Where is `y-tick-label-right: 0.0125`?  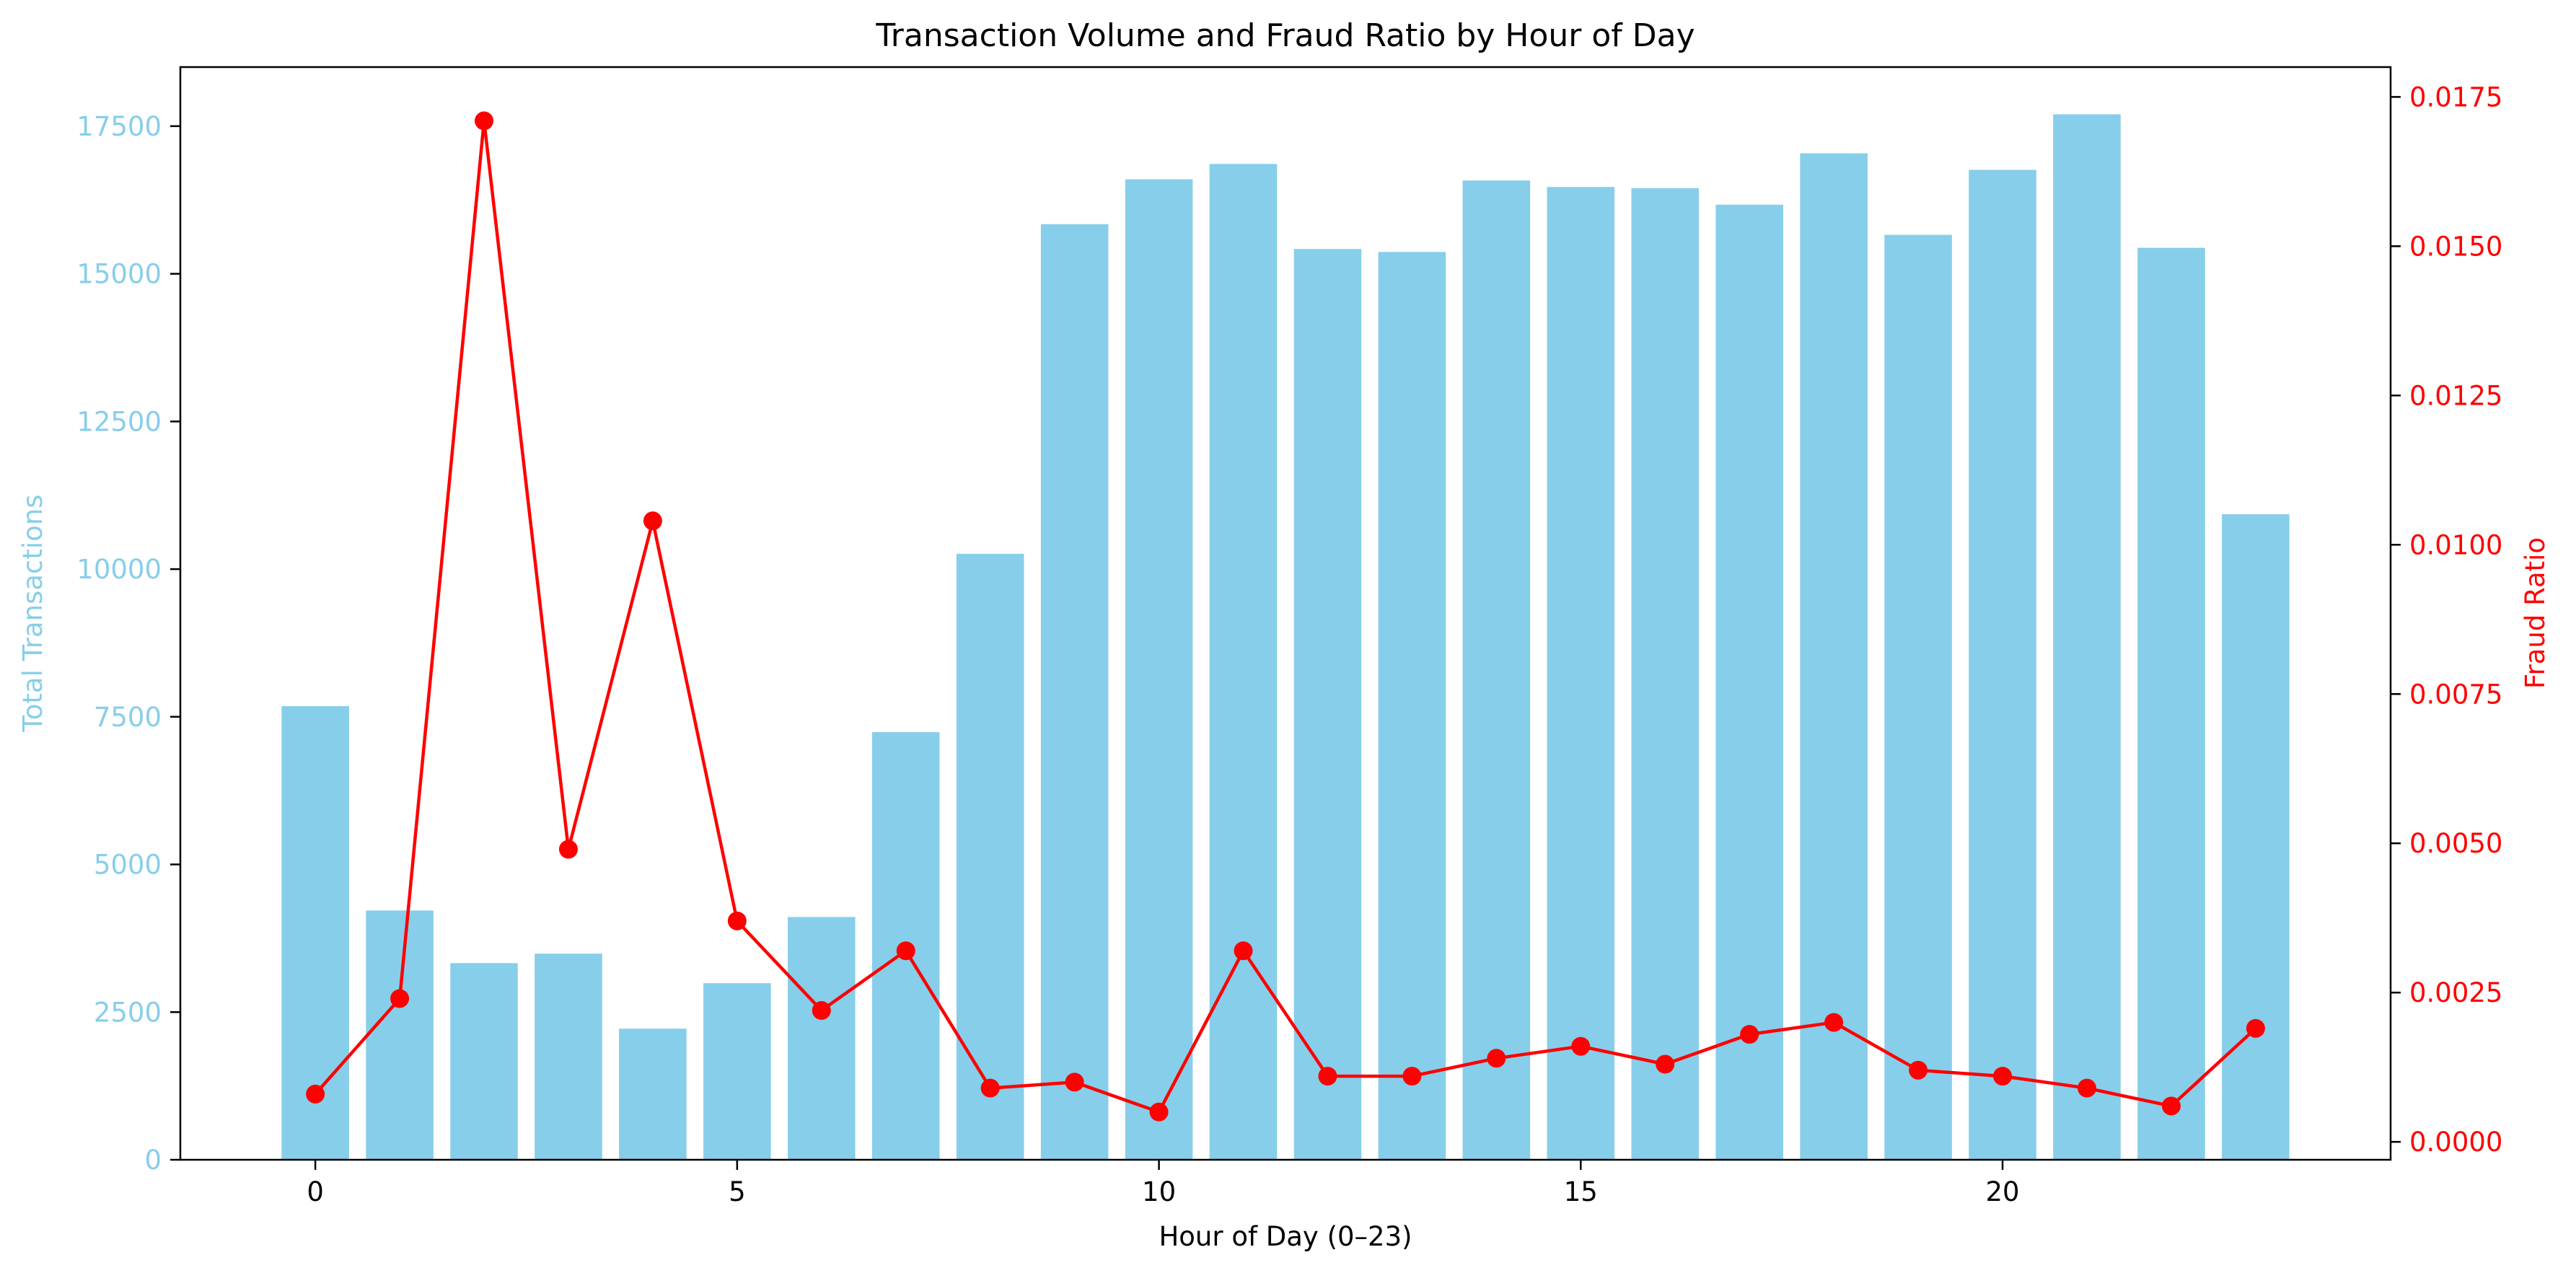
y-tick-label-right: 0.0125 is located at coordinates (2455, 395).